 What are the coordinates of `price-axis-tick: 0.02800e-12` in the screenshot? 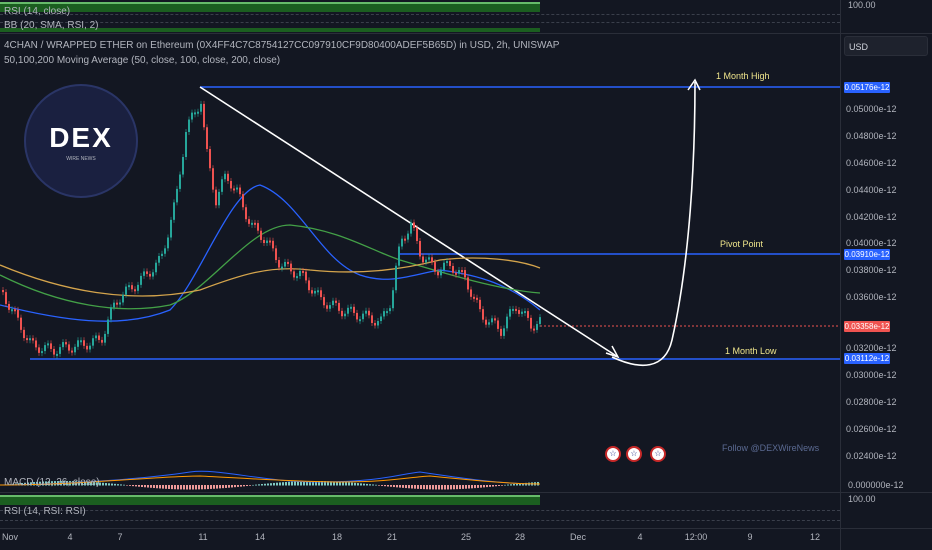 It's located at (871, 402).